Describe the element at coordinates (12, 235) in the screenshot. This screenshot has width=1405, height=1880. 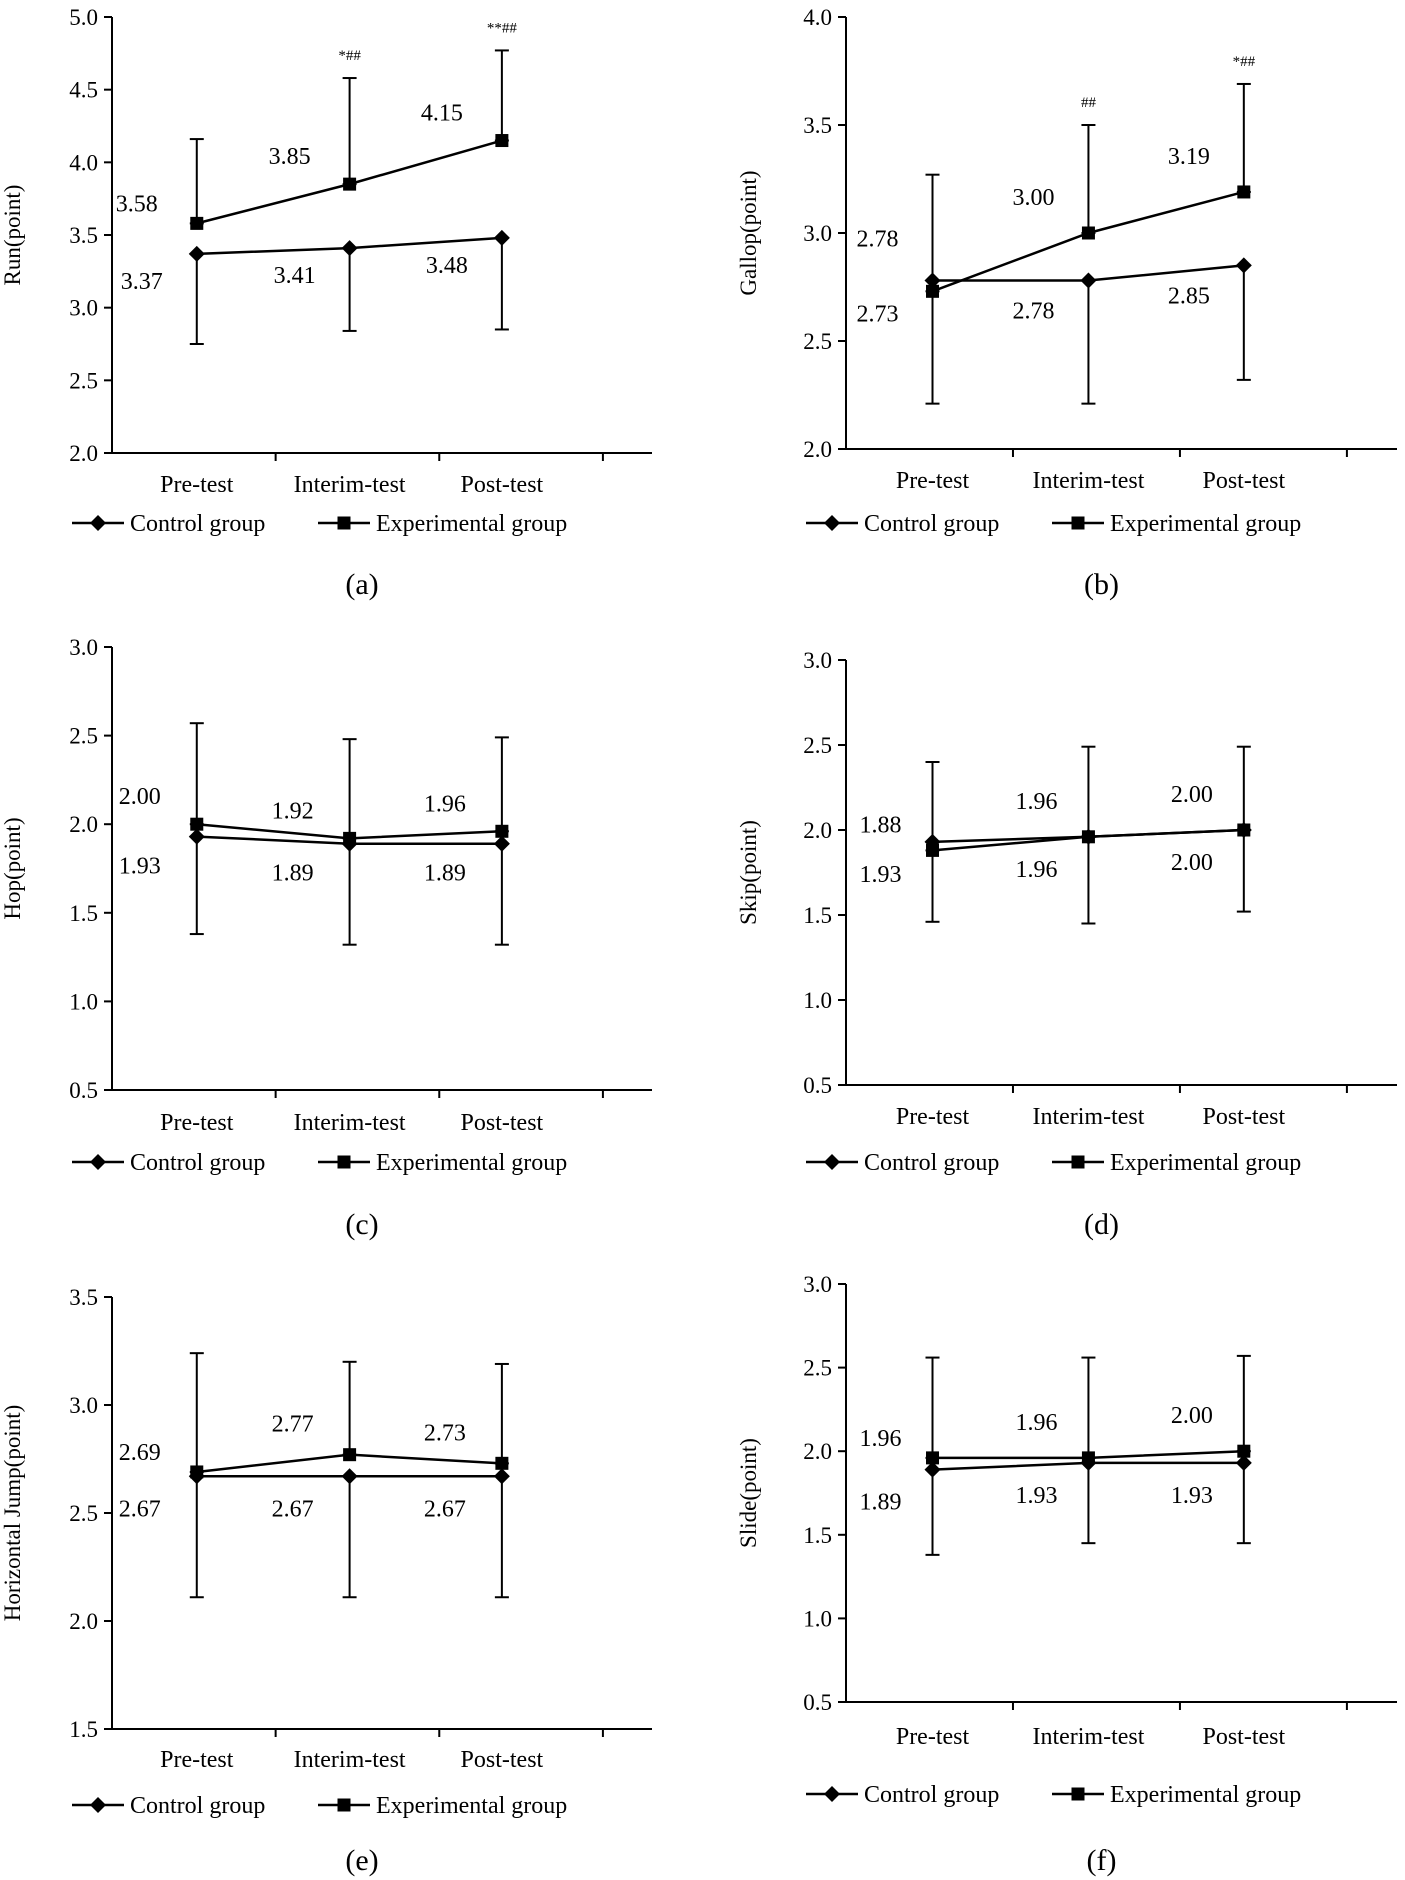
I see `y-axis-label: Run(point)` at that location.